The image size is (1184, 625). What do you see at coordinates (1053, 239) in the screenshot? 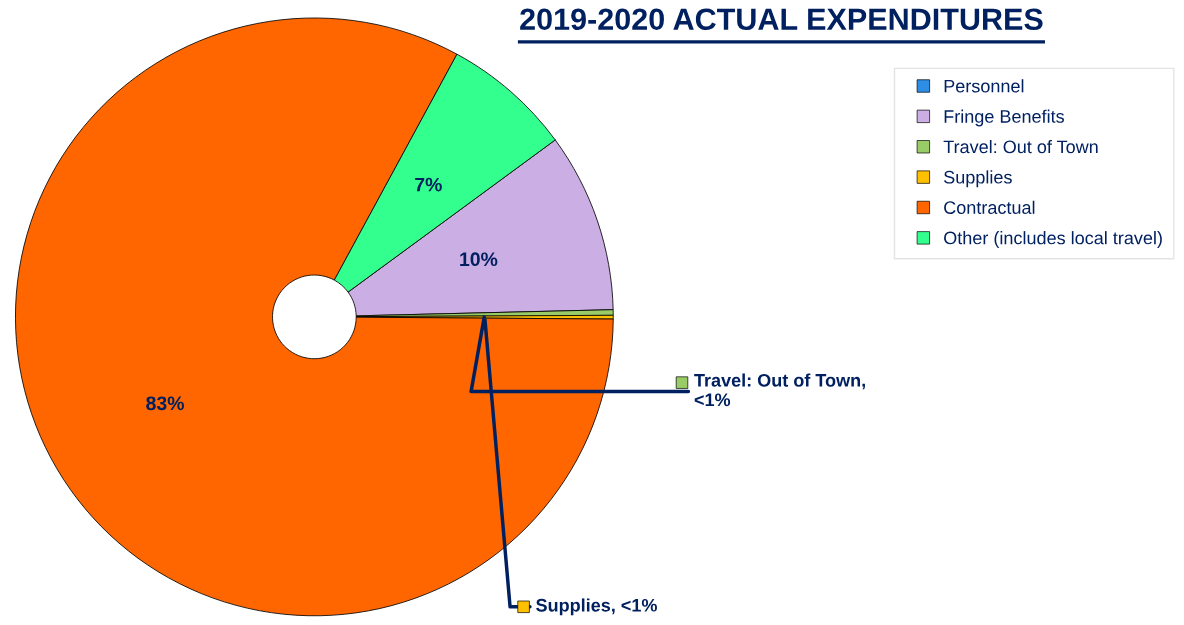
I see `legend-label: Other (includes local travel)` at bounding box center [1053, 239].